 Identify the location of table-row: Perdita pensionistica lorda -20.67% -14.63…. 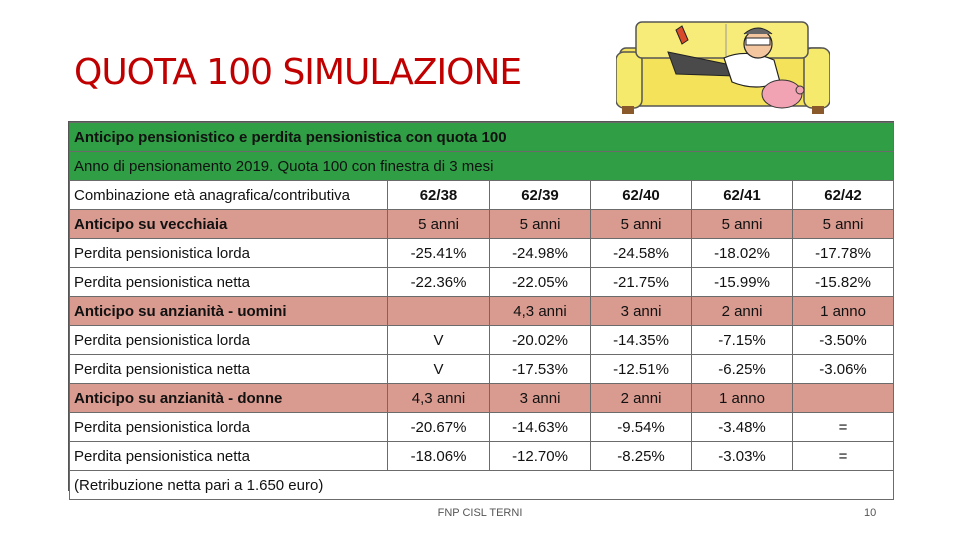
(482, 427).